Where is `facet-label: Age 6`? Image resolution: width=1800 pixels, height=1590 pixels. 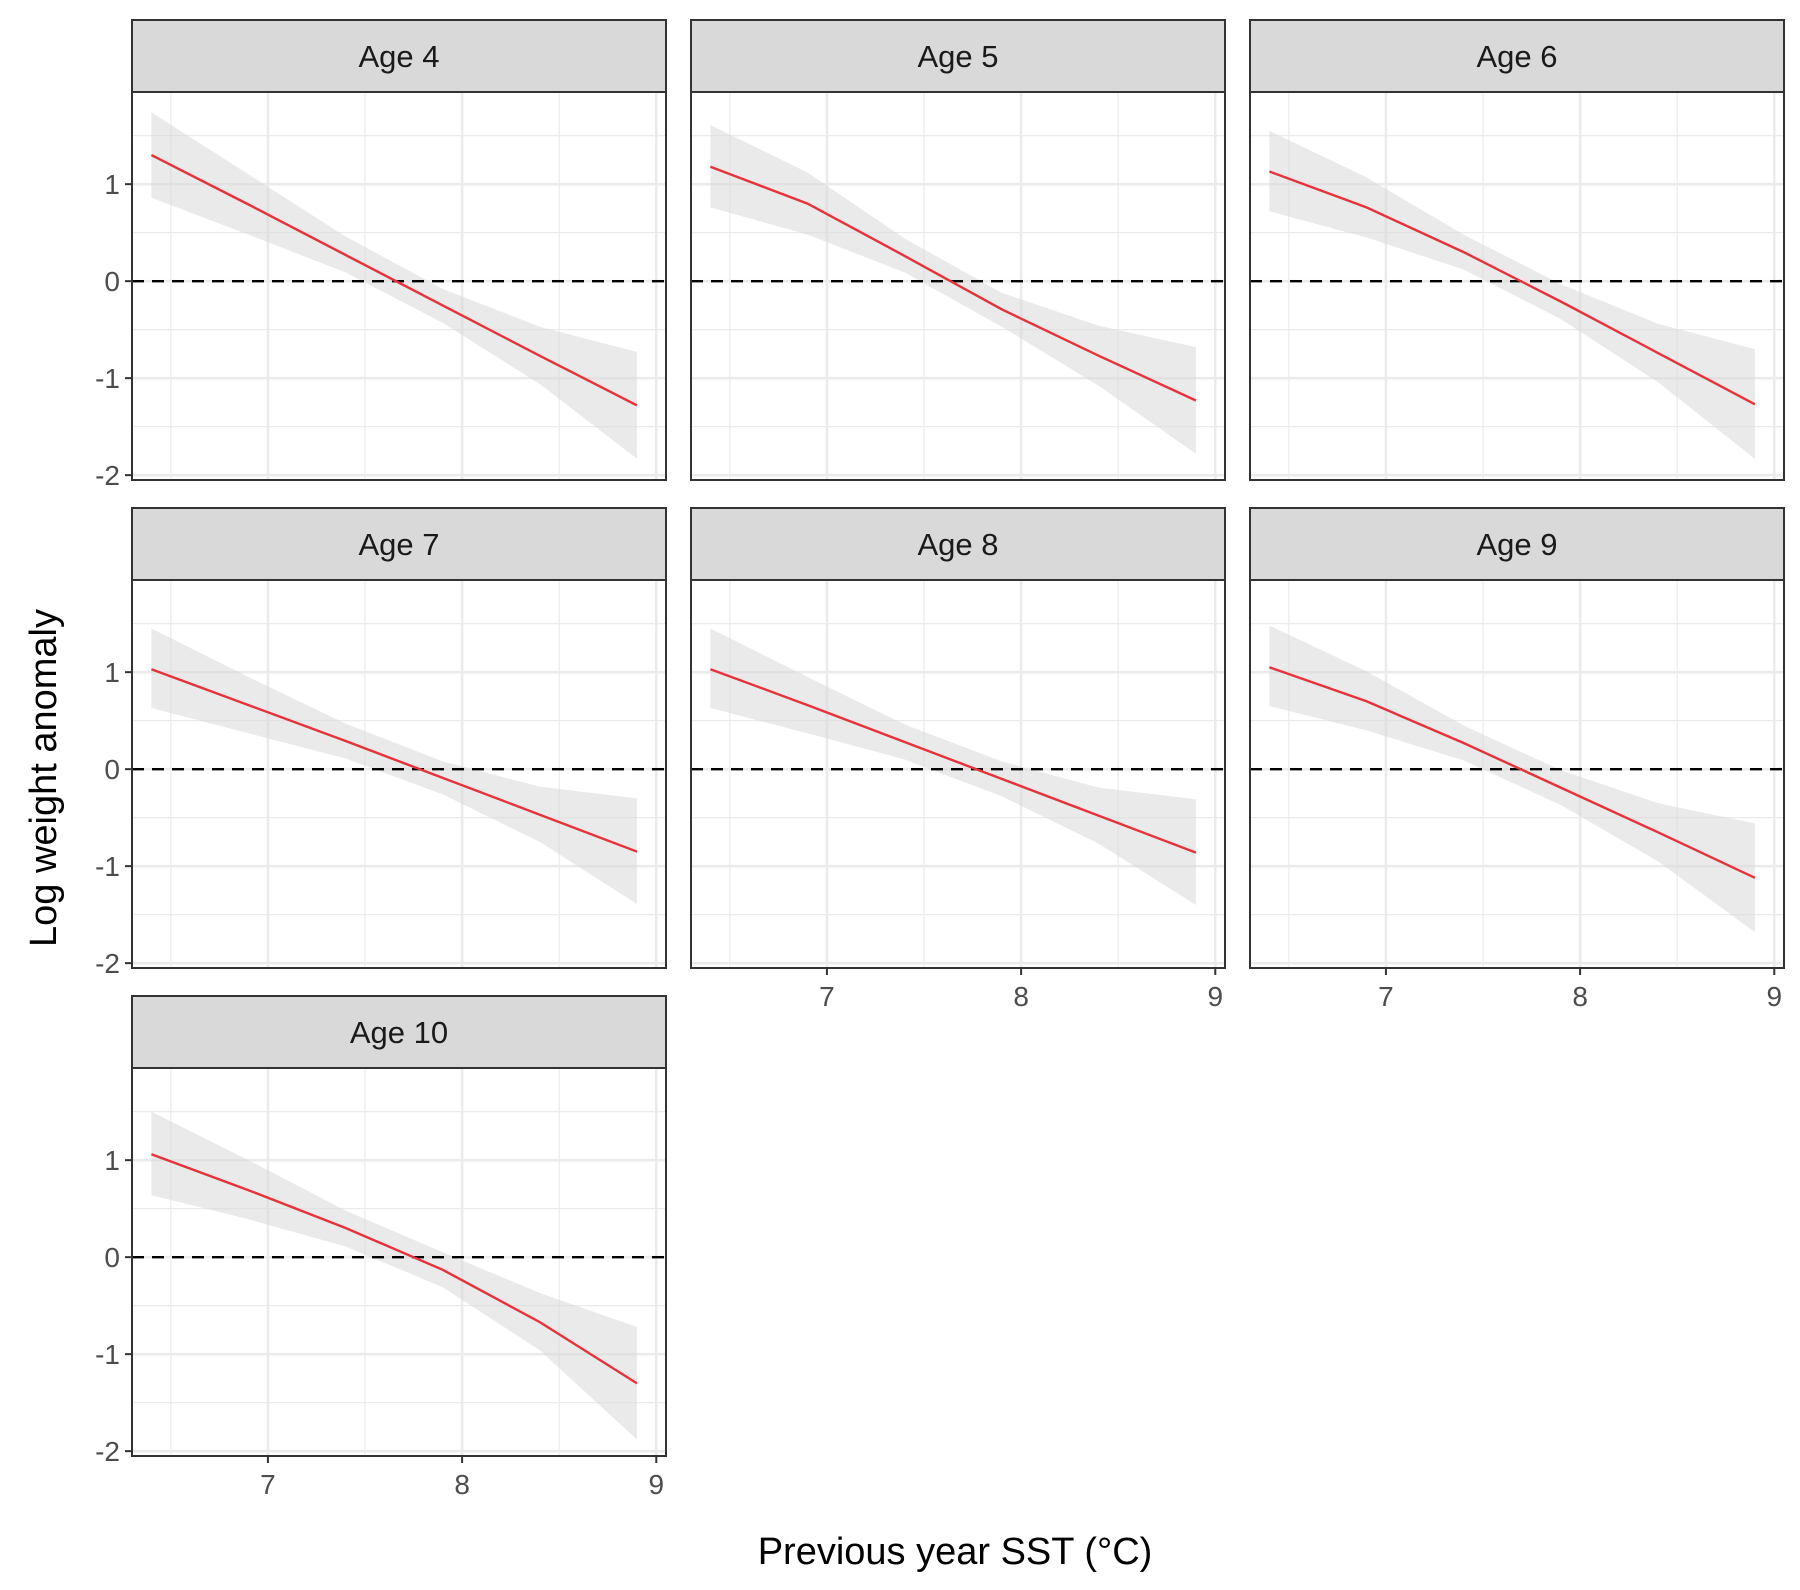 facet-label: Age 6 is located at coordinates (1516, 56).